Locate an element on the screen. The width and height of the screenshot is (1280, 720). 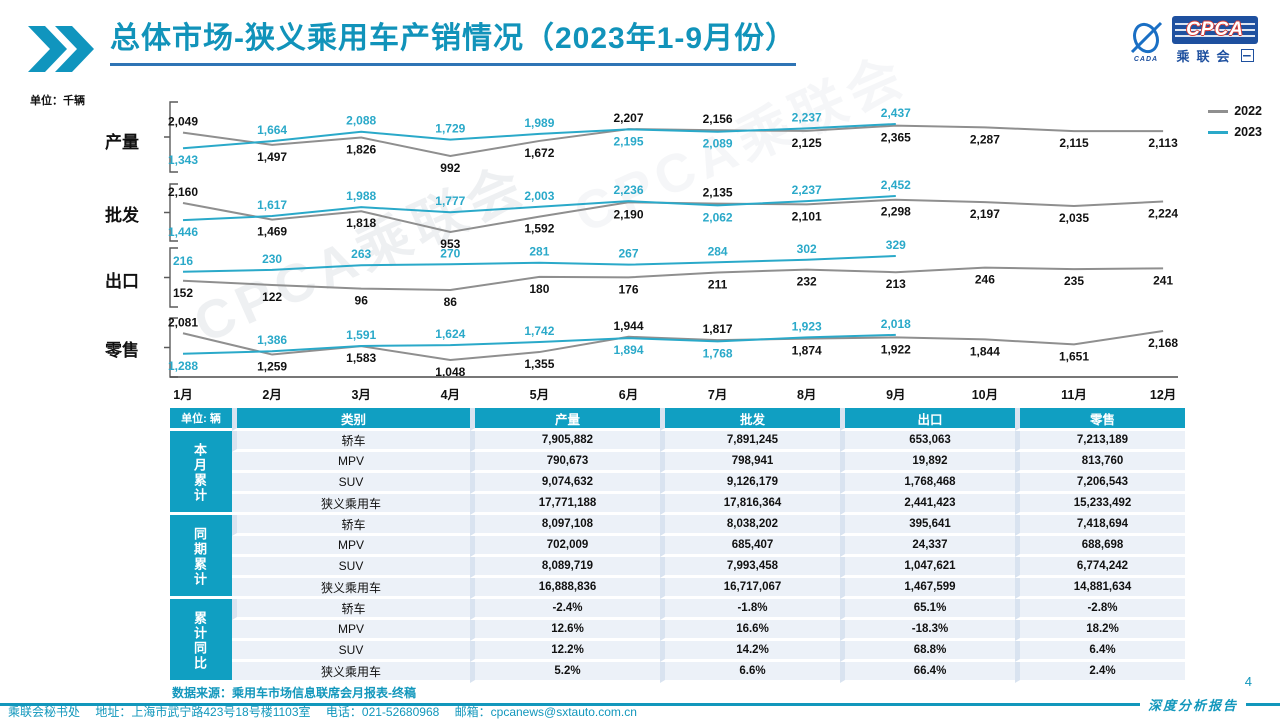
data-label-2022: 211 is located at coordinates (718, 285).